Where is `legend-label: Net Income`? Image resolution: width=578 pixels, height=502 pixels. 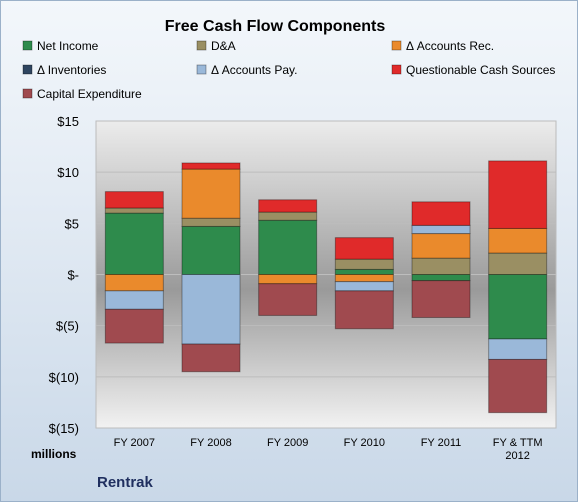 legend-label: Net Income is located at coordinates (68, 46).